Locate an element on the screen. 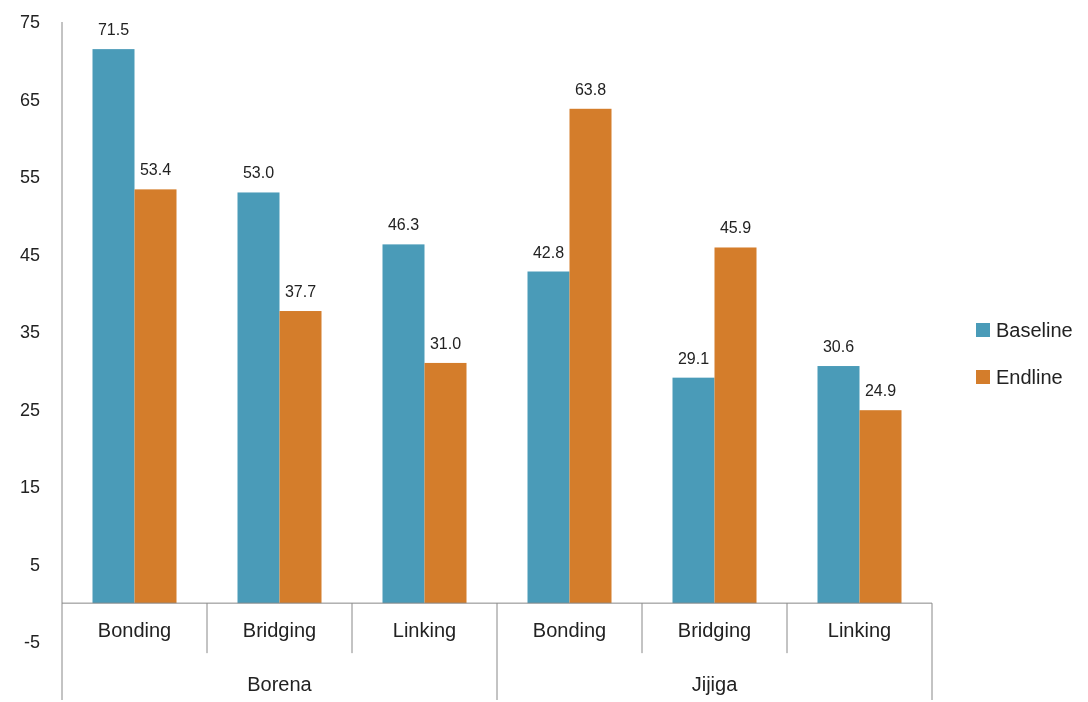  y-tick-label: 25 is located at coordinates (29, 409).